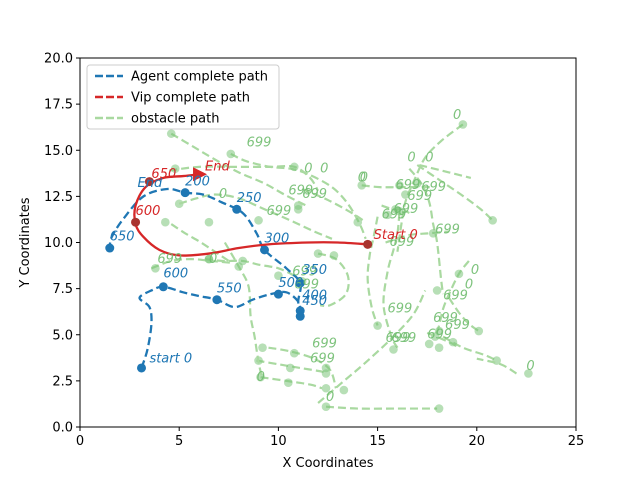 Image resolution: width=640 pixels, height=480 pixels. What do you see at coordinates (190, 98) in the screenshot?
I see `legend-label-vip: Vip complete path` at bounding box center [190, 98].